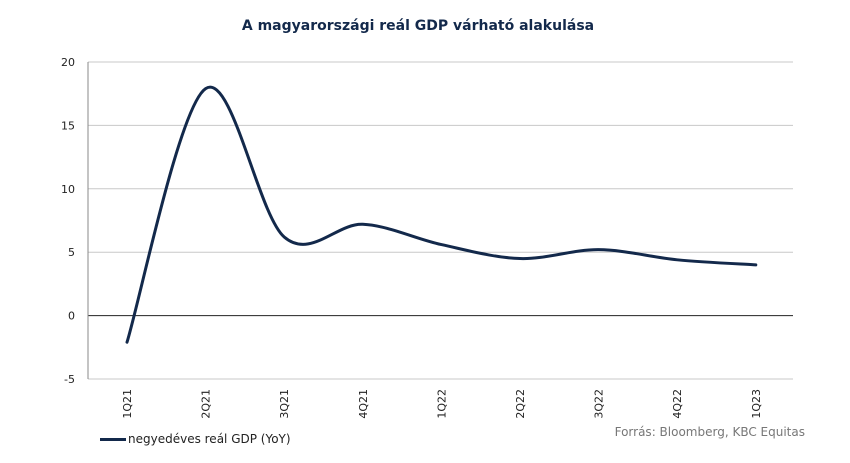 This screenshot has width=850, height=463. I want to click on y-tick-label: 5, so click(71, 252).